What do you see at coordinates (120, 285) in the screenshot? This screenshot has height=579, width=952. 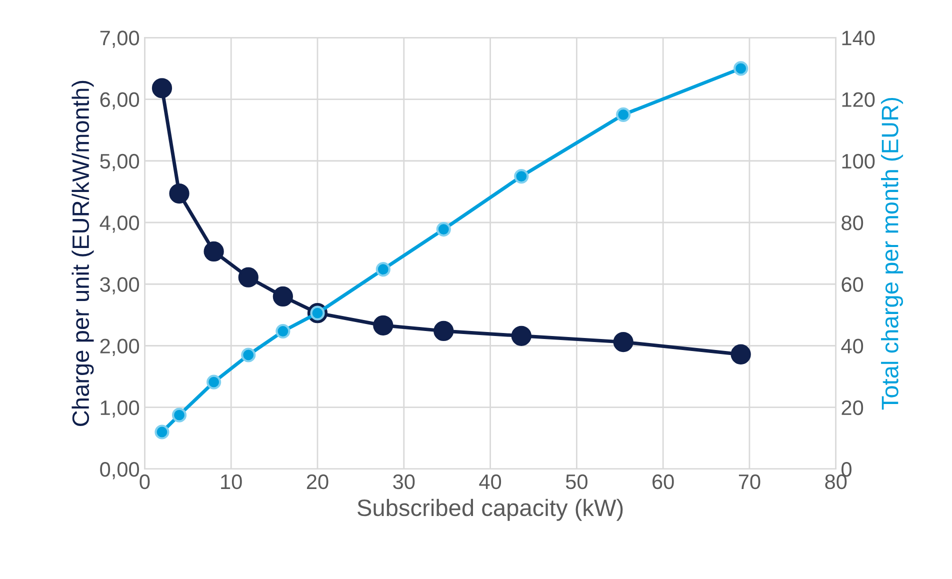 I see `y-tick-label: 3,00` at bounding box center [120, 285].